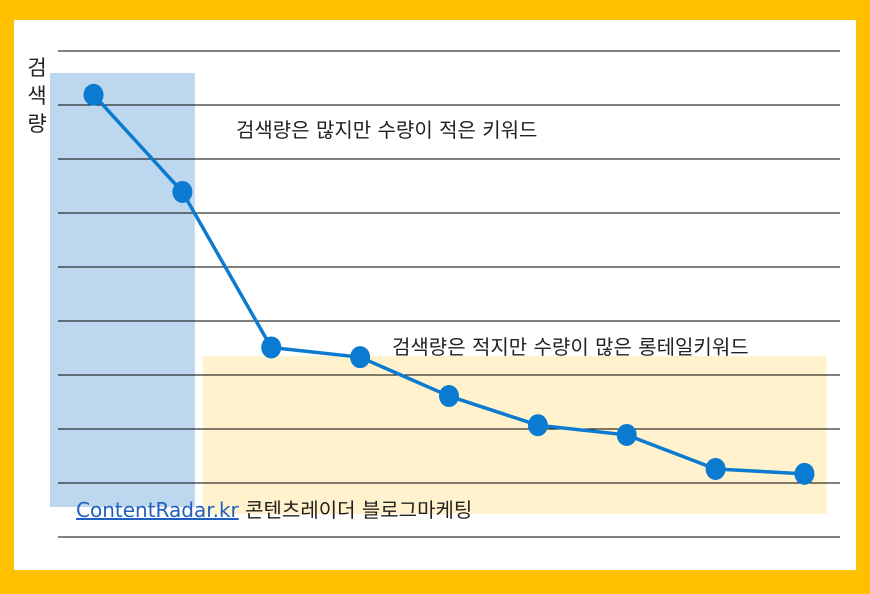 The width and height of the screenshot is (870, 594). I want to click on footer-text: 콘텐츠레이더 블로그마케팅, so click(355, 510).